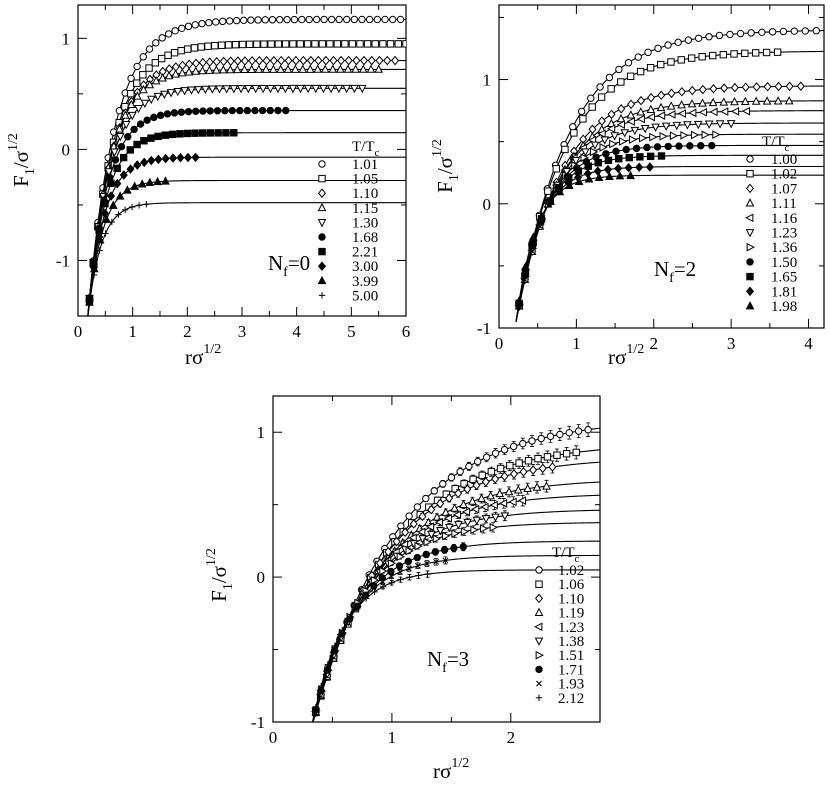 This screenshot has width=830, height=796. I want to click on legend-label: 1.38, so click(571, 642).